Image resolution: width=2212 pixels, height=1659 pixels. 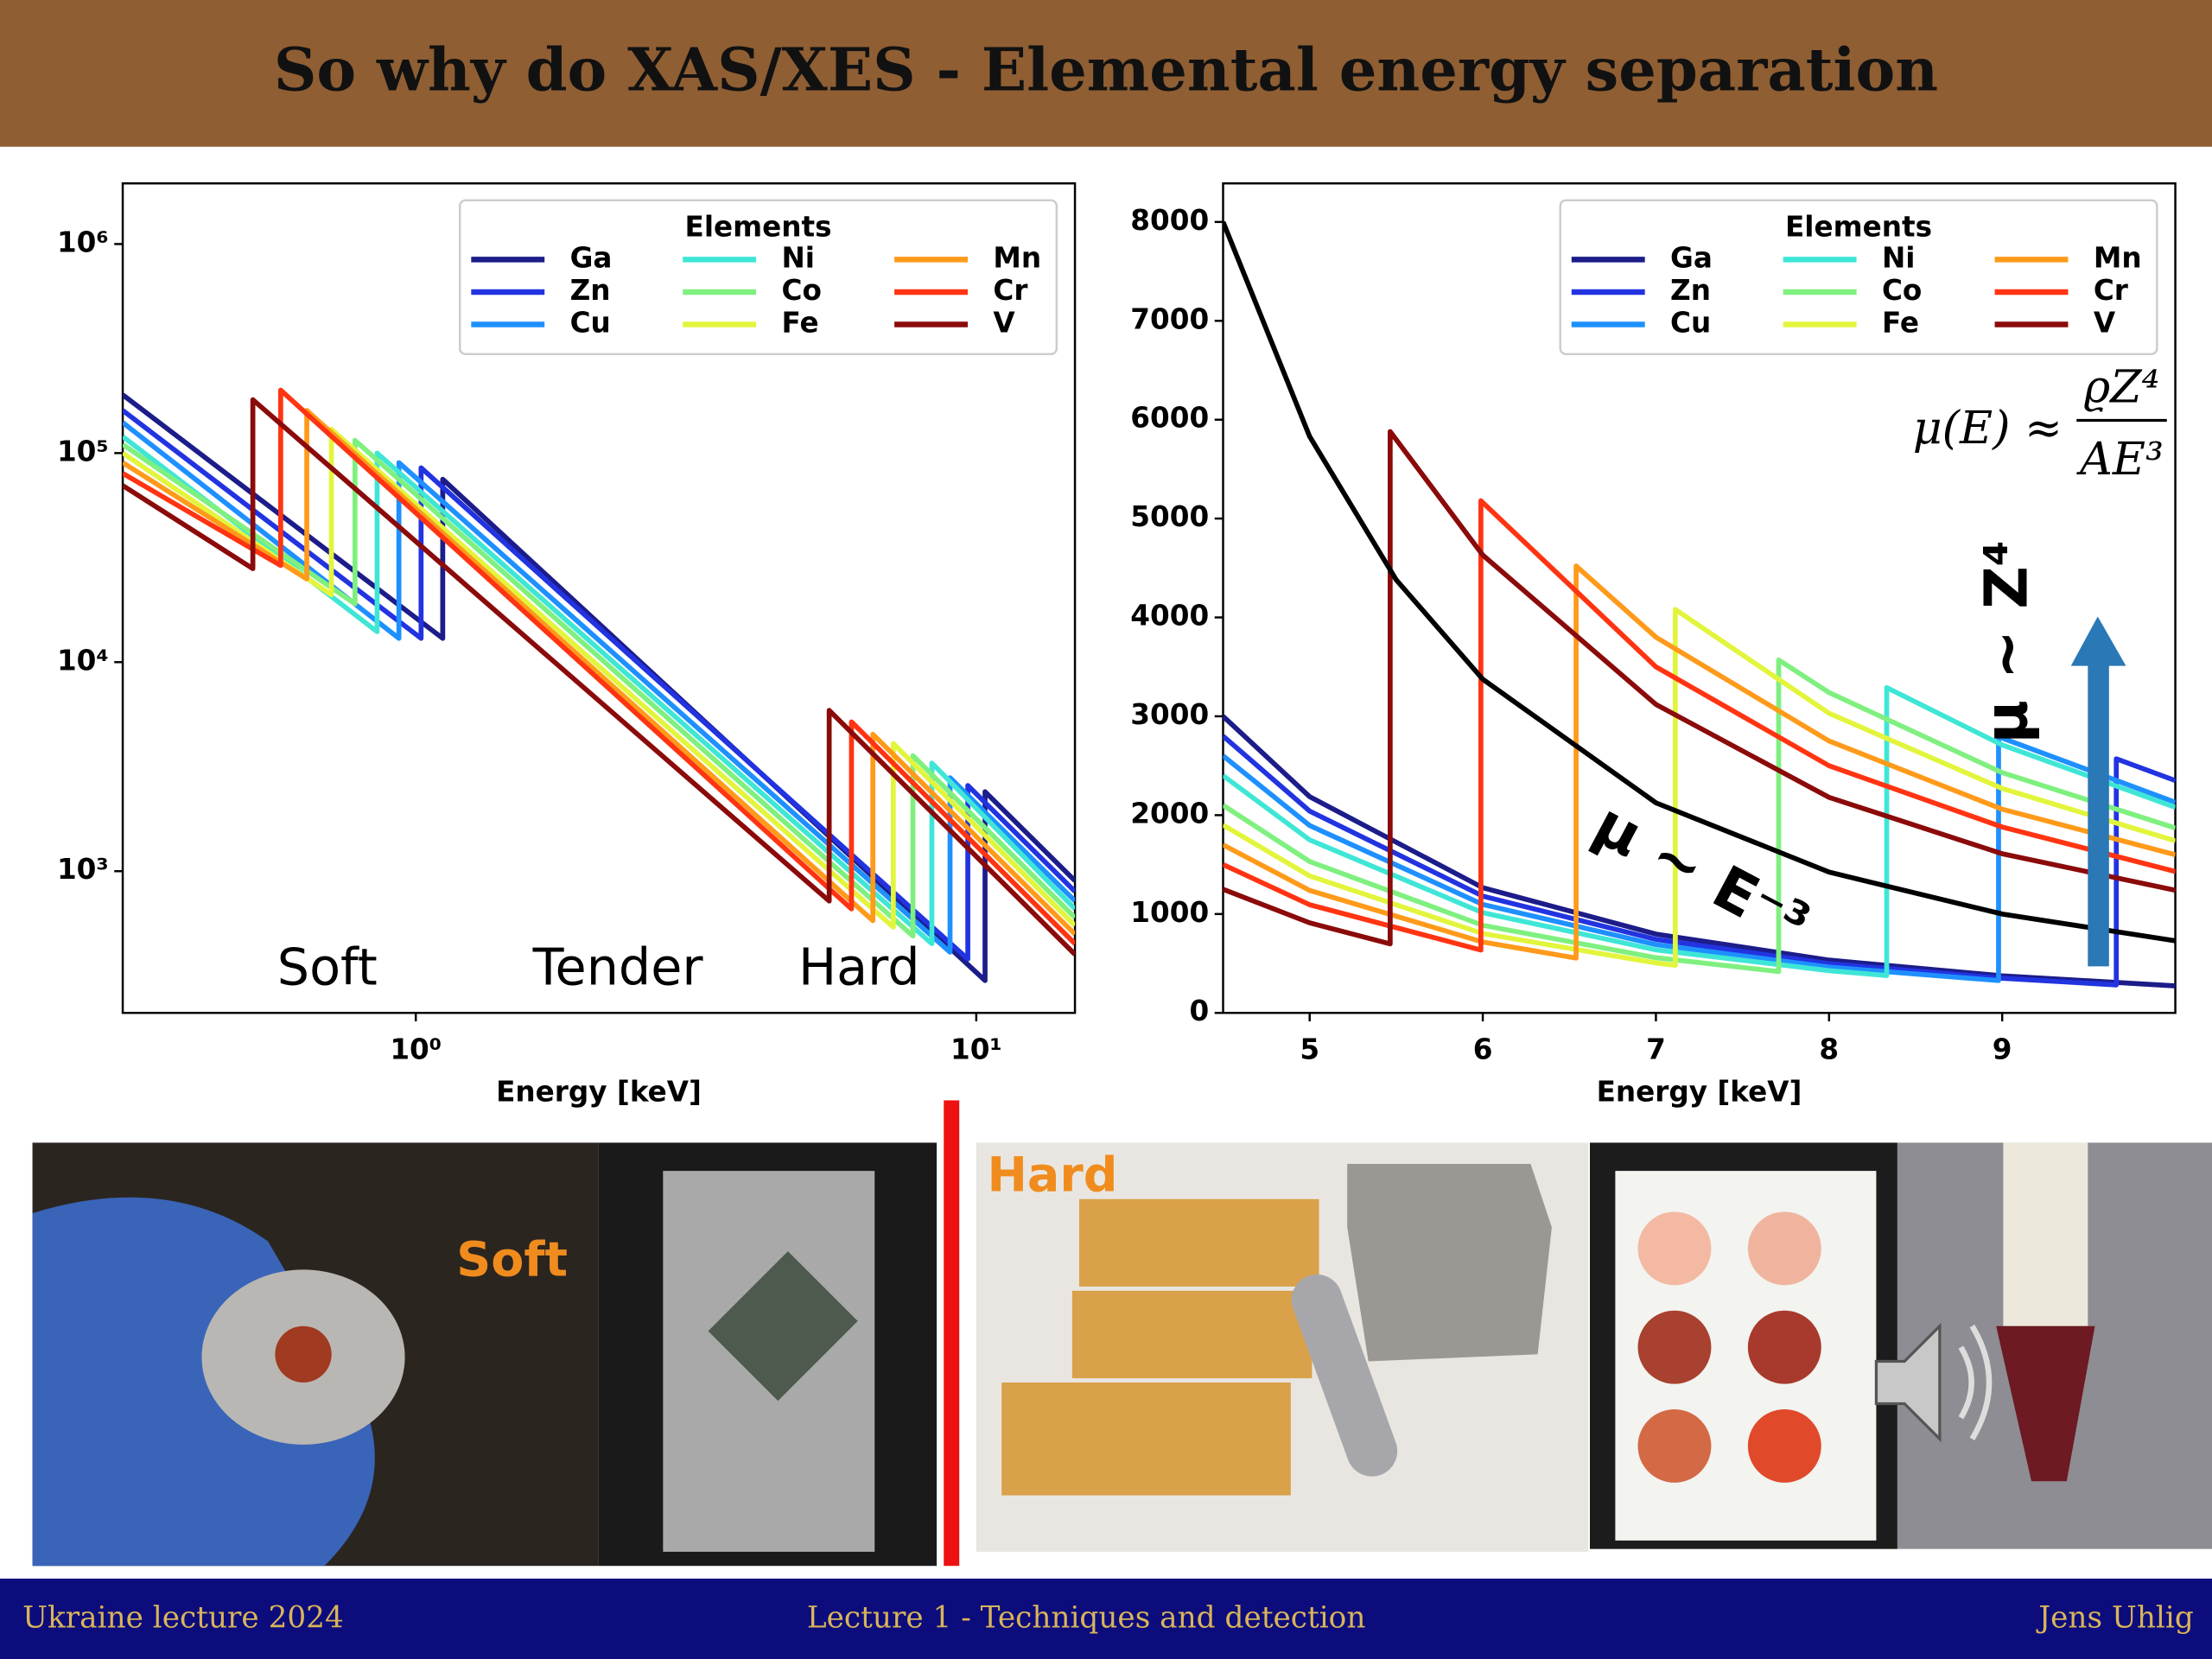 What do you see at coordinates (952, 1333) in the screenshot?
I see `divider` at bounding box center [952, 1333].